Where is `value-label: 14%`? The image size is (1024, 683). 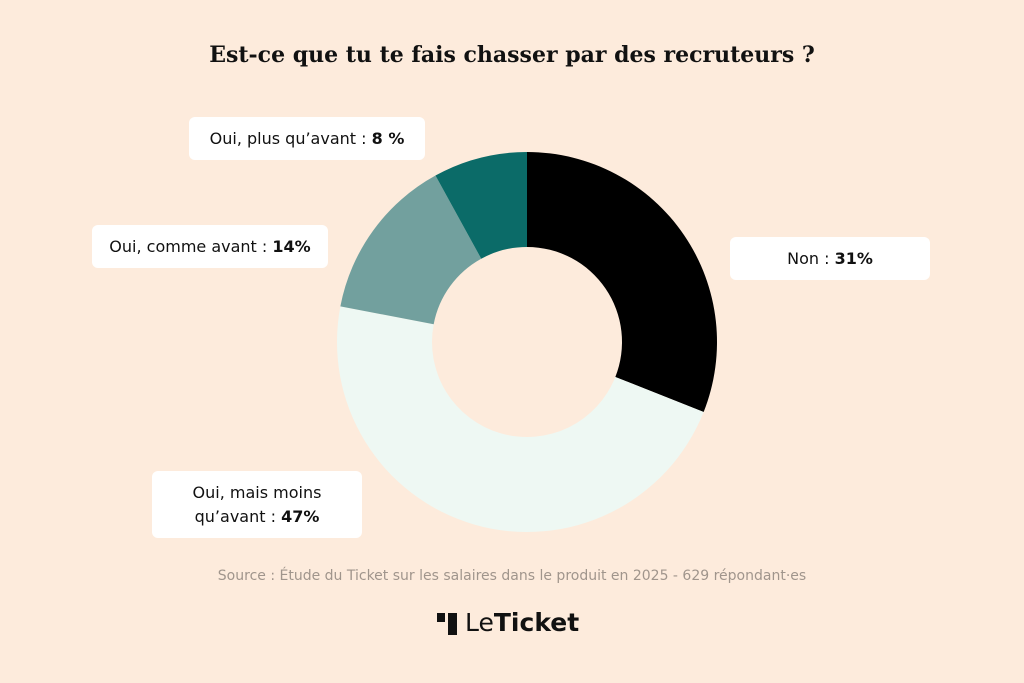
value-label: 14% is located at coordinates (291, 246).